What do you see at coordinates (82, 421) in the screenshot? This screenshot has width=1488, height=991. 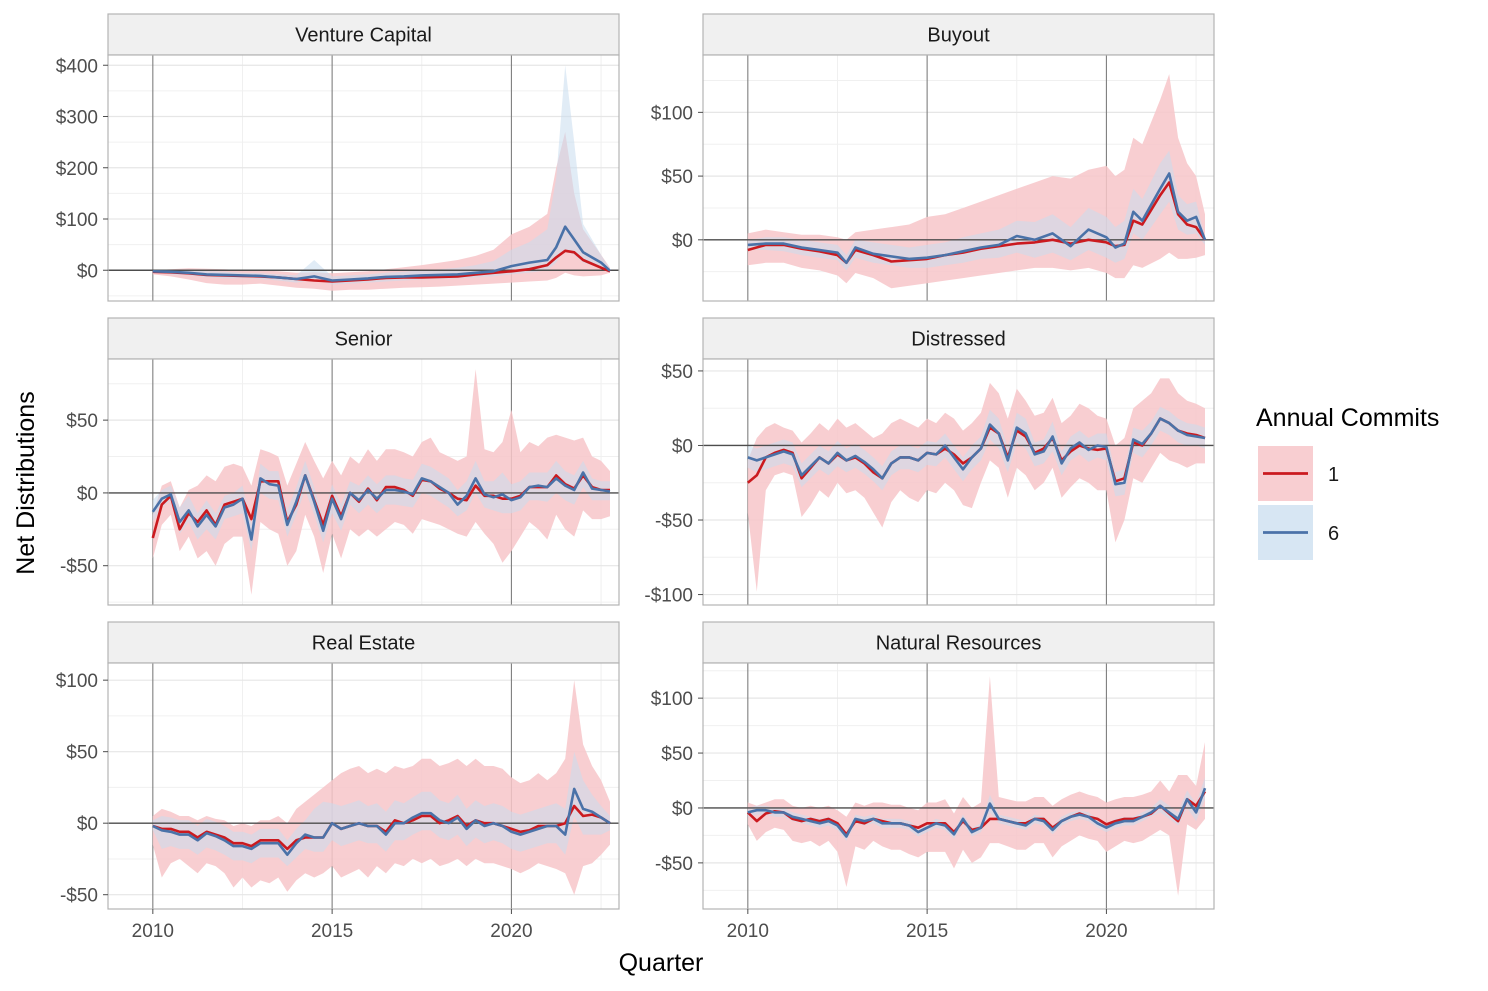 I see `y-tick-label-senior: $50` at bounding box center [82, 421].